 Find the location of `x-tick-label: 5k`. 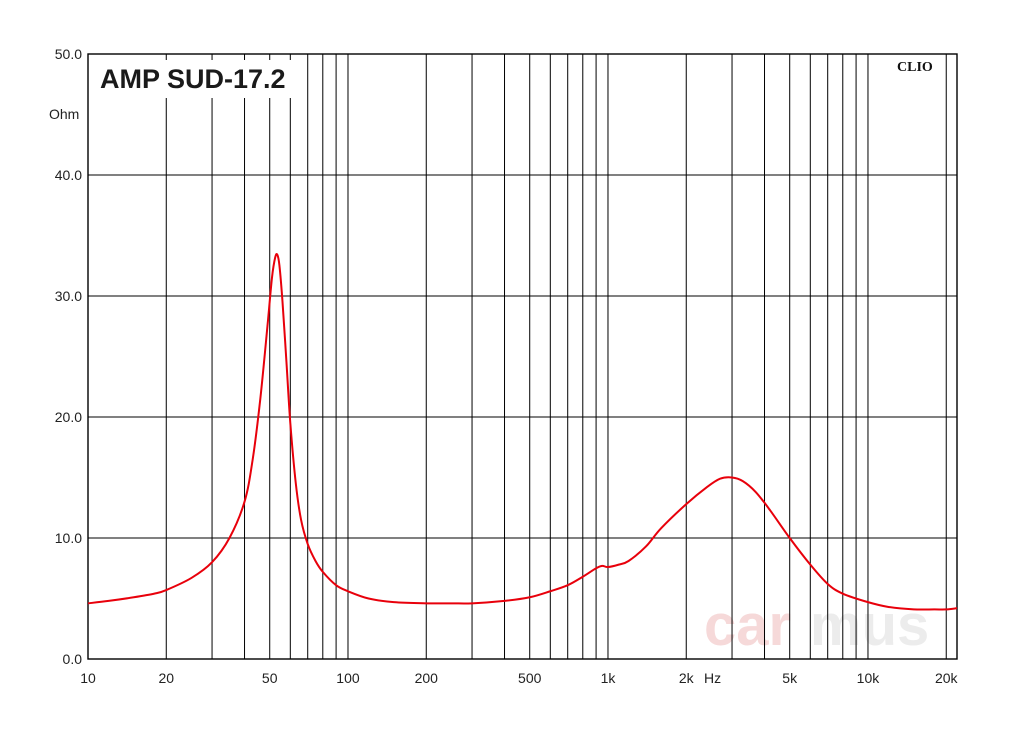

x-tick-label: 5k is located at coordinates (790, 678).